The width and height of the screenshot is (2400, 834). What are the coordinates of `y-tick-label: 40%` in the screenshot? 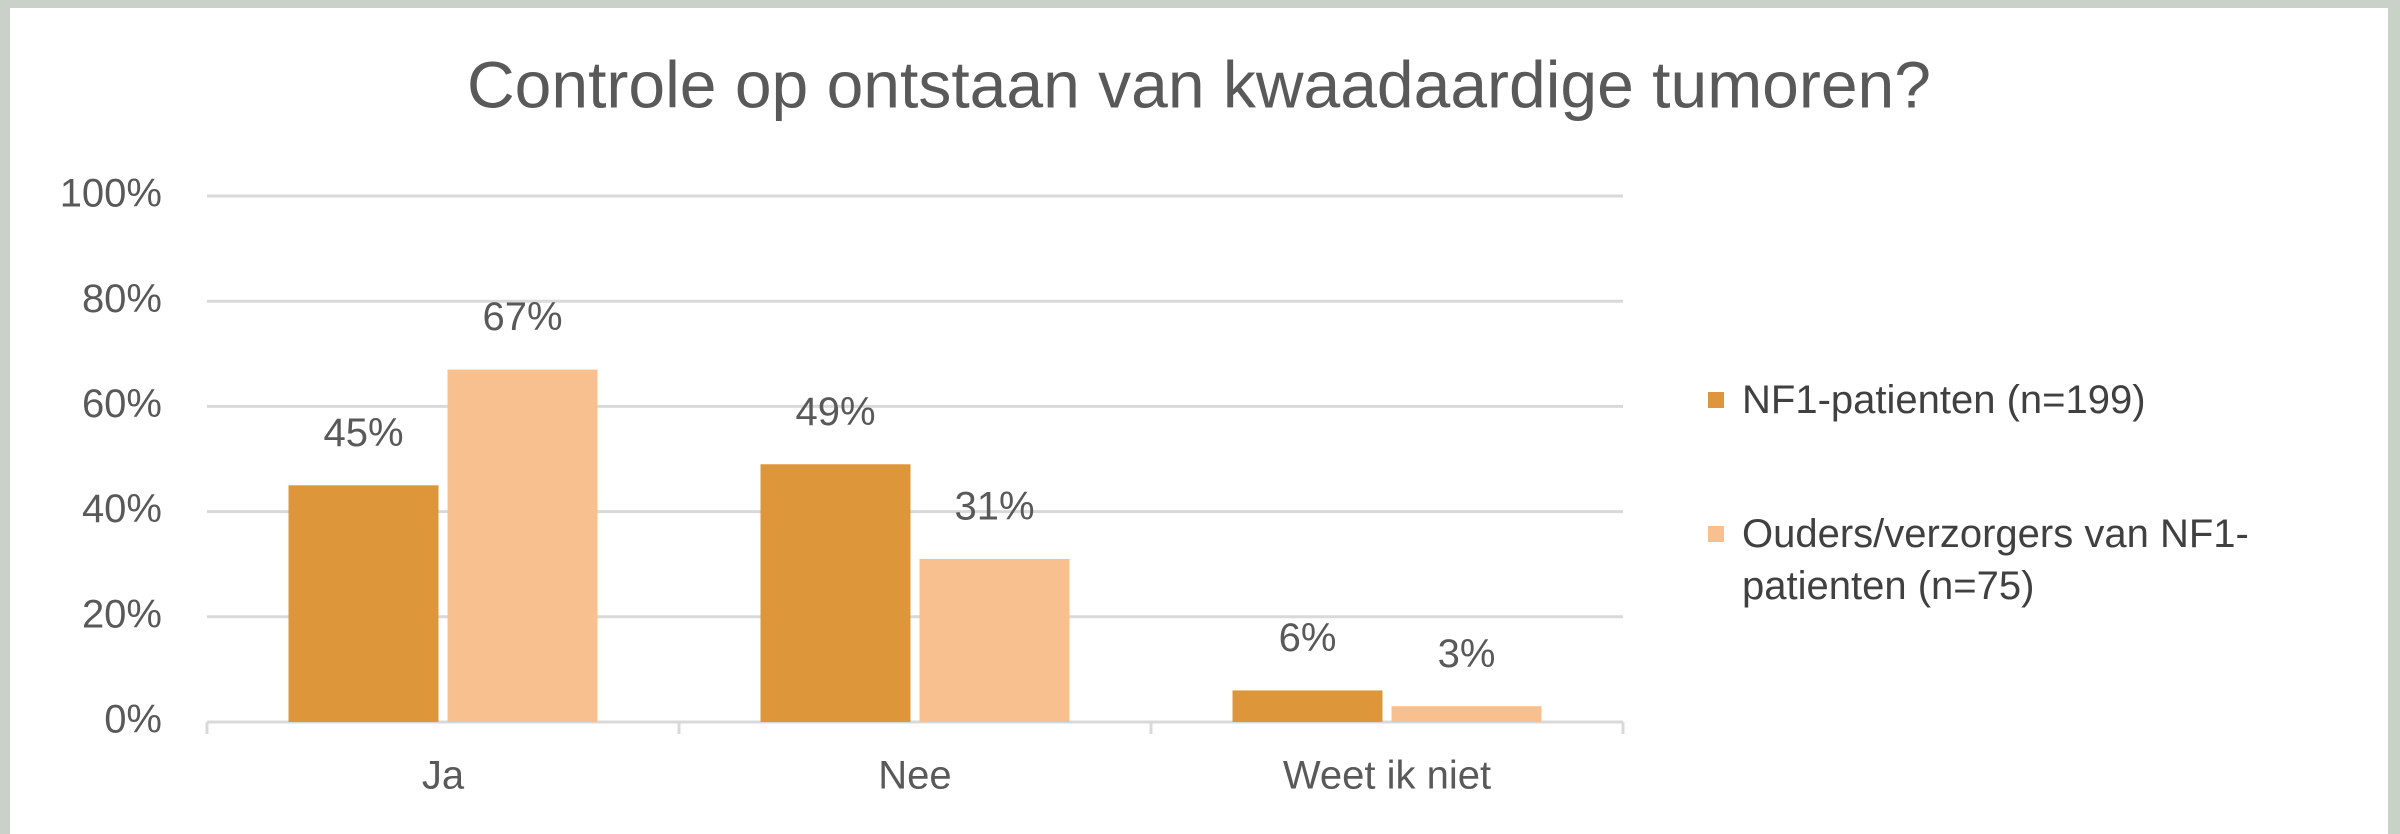 It's located at (122, 509).